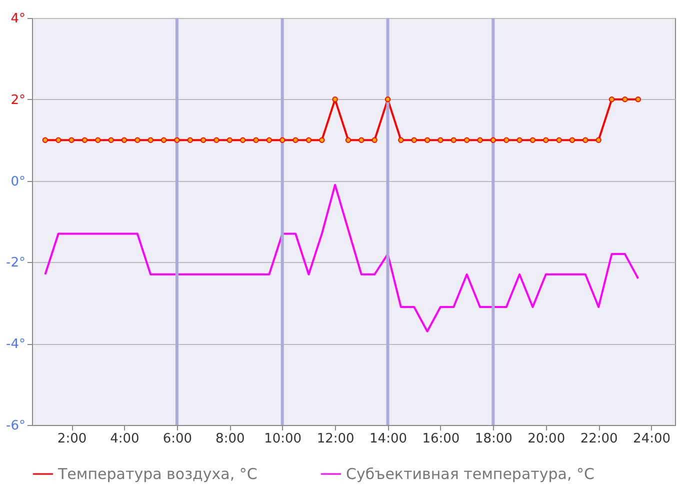  Describe the element at coordinates (125, 439) in the screenshot. I see `x-tick-label: 4:00` at that location.